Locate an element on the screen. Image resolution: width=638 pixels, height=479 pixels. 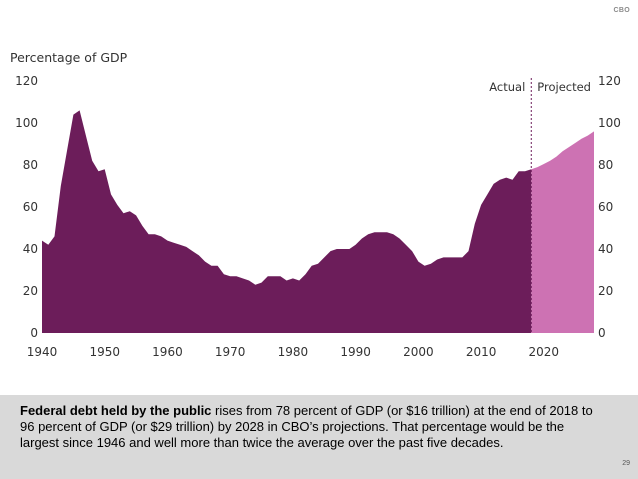
y-tick-right-4: 80 is located at coordinates (605, 165).